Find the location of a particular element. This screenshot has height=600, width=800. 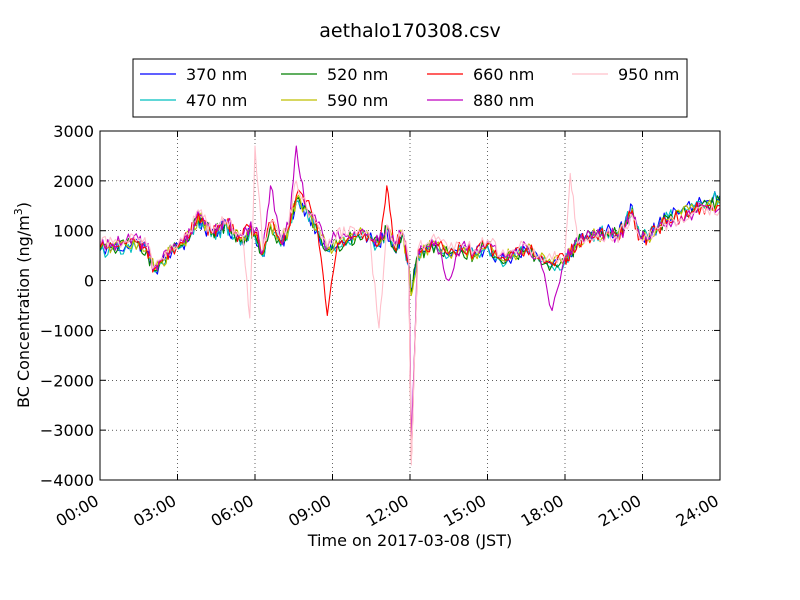

y-tick-label: 3000 is located at coordinates (73, 131).